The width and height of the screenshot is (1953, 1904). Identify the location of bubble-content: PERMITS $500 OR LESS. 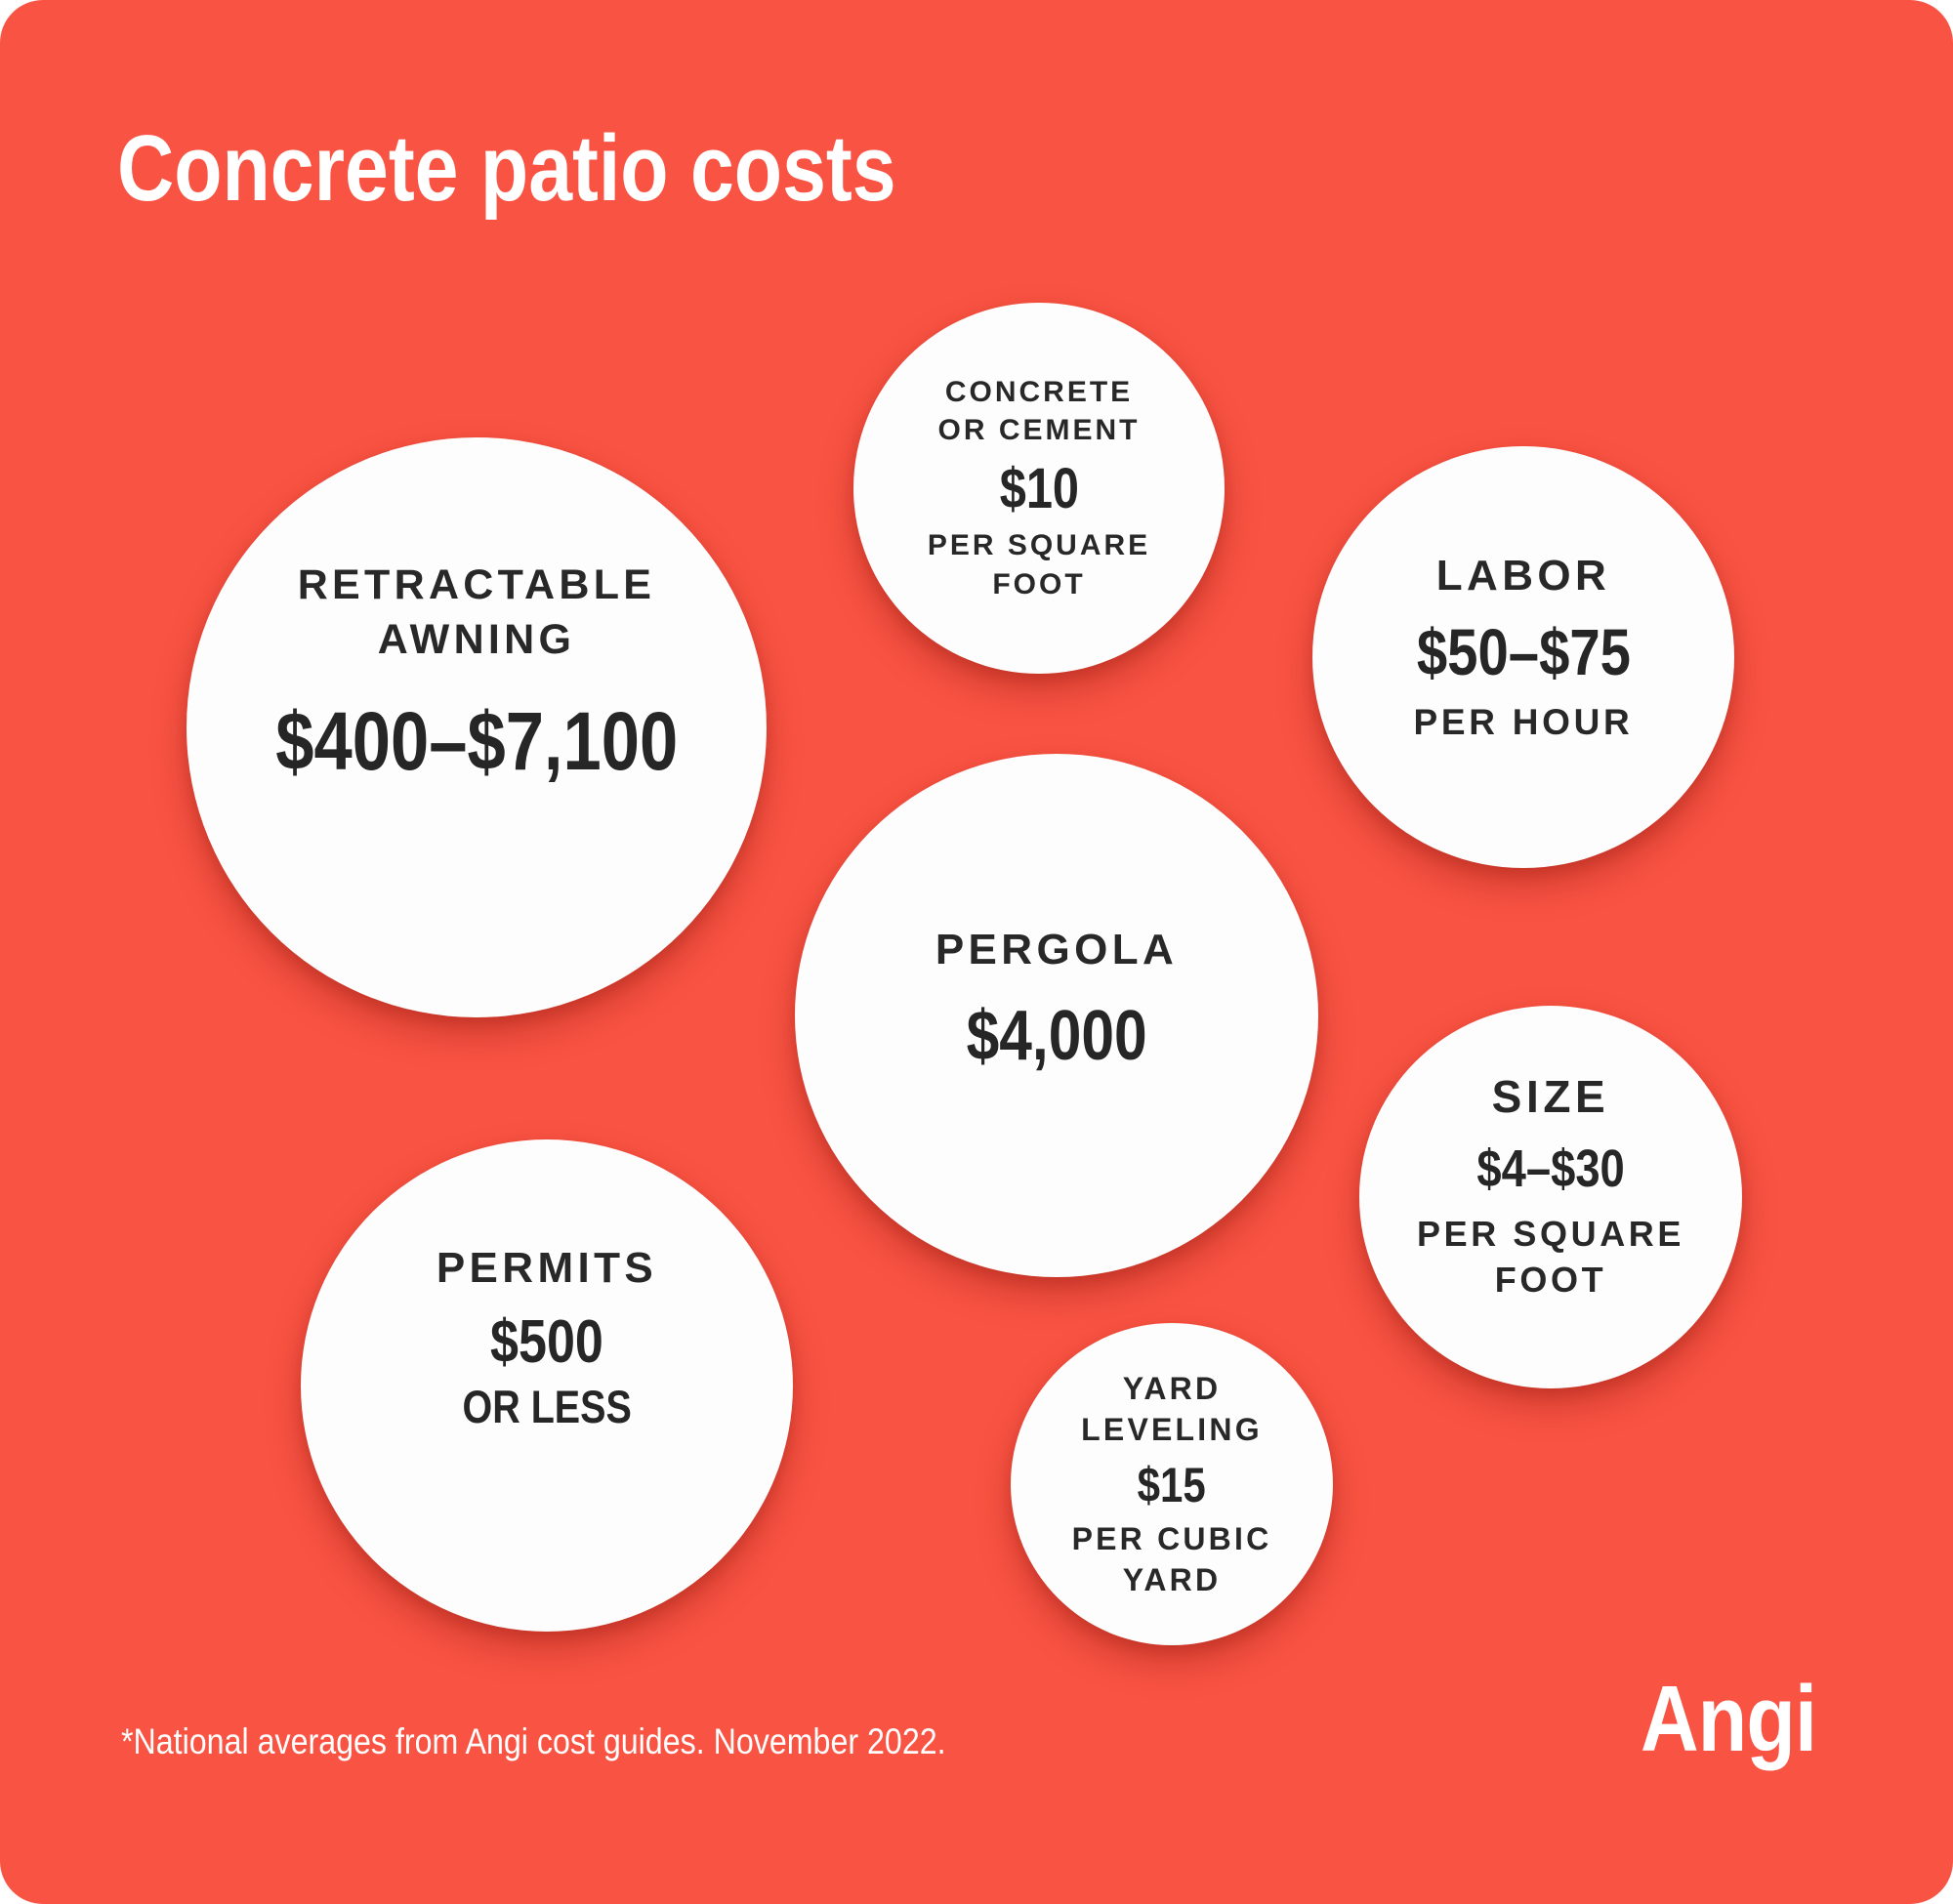
(546, 1337).